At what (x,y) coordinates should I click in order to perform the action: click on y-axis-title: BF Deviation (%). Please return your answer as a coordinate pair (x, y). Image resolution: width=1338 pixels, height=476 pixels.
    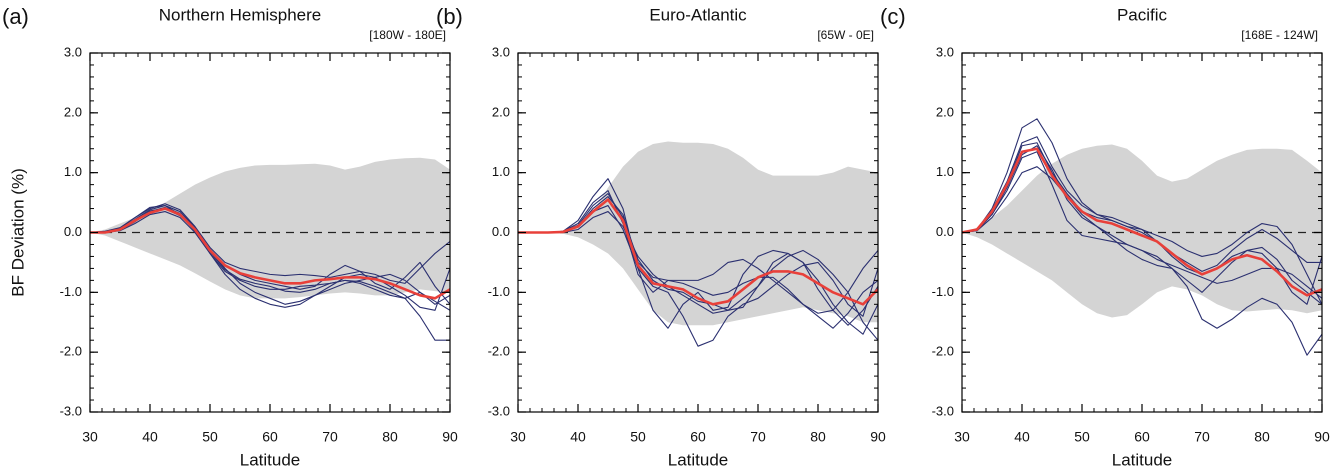
    Looking at the image, I should click on (17, 232).